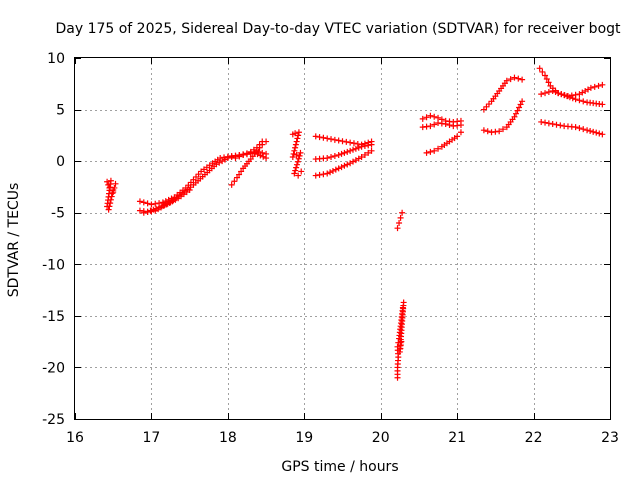 This screenshot has width=640, height=480. What do you see at coordinates (534, 438) in the screenshot?
I see `x-tick-label: 22` at bounding box center [534, 438].